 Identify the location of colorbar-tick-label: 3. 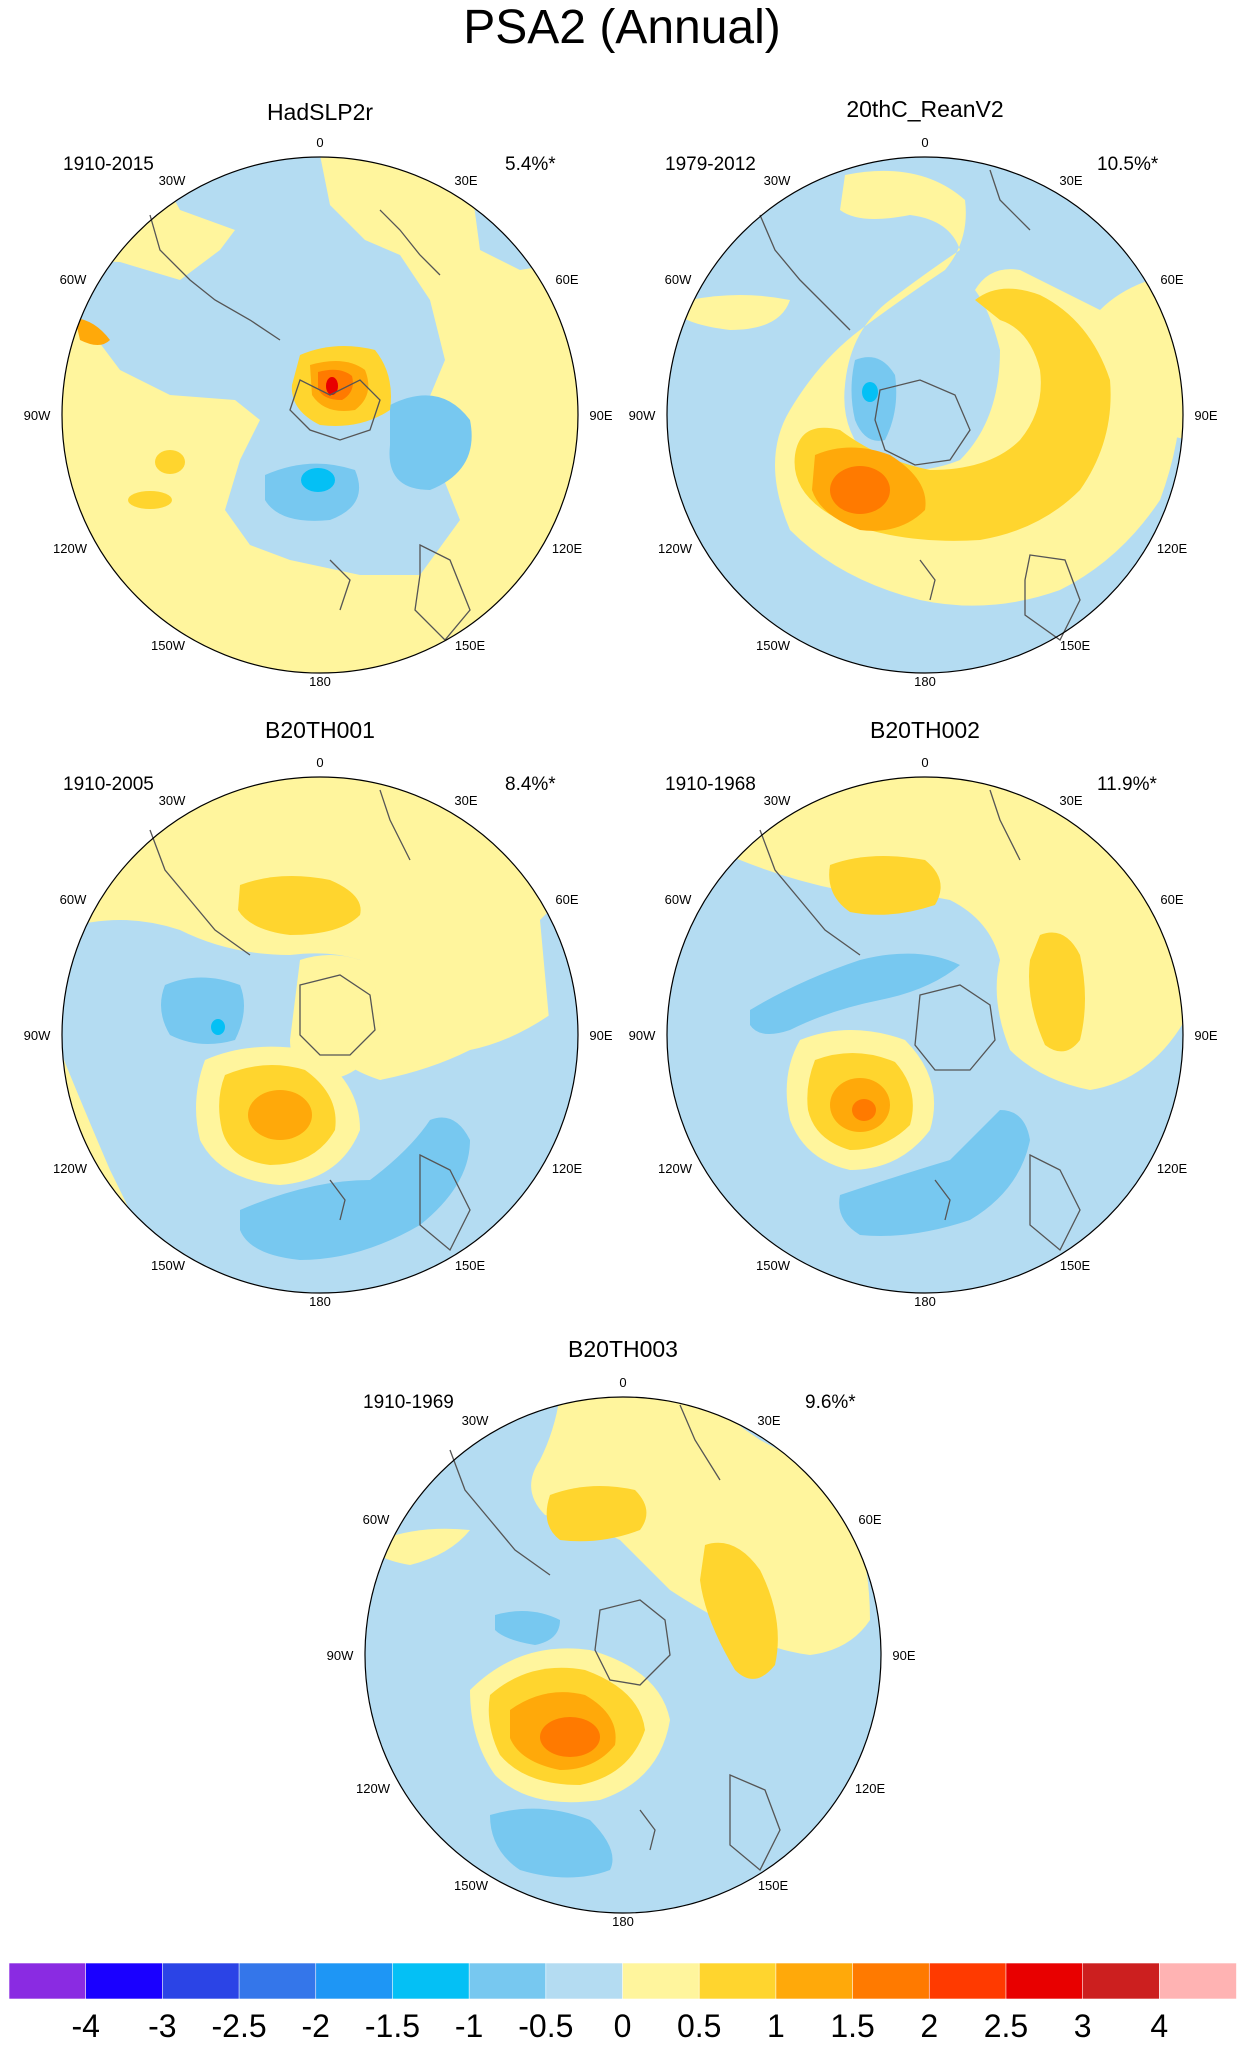
(1083, 2026).